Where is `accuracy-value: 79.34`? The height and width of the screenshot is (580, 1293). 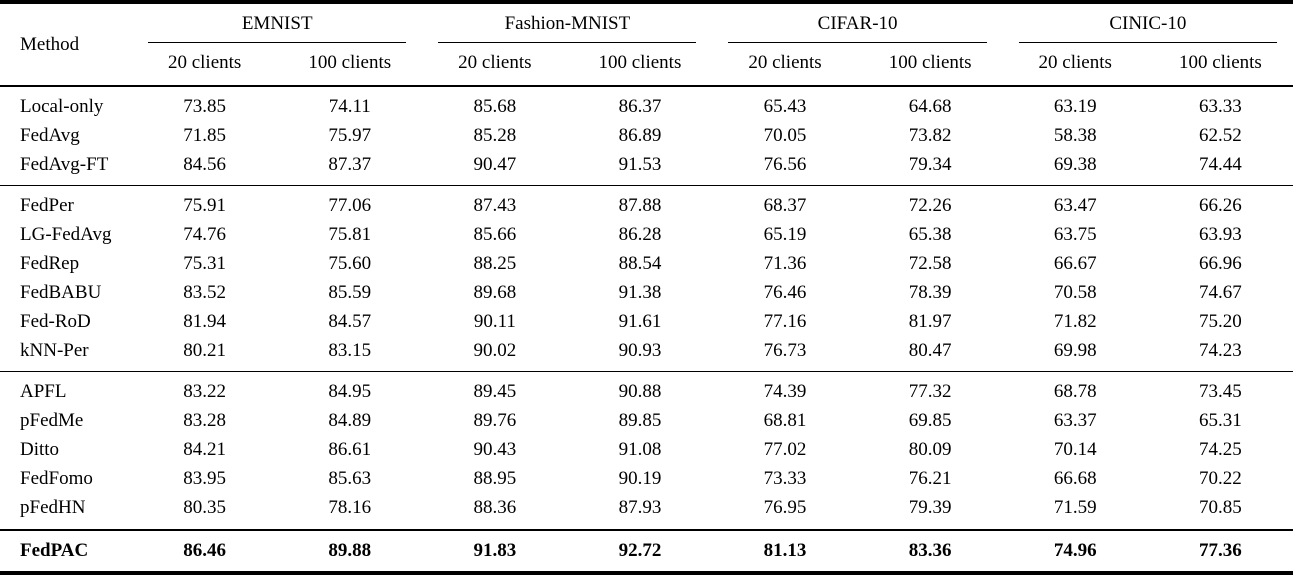
accuracy-value: 79.34 is located at coordinates (930, 165).